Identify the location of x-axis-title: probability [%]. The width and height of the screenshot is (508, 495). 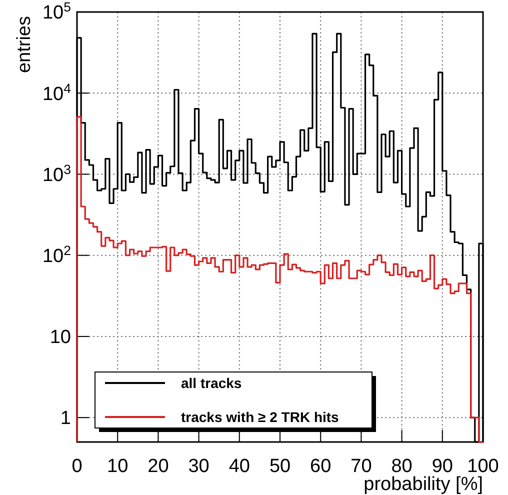
(423, 484).